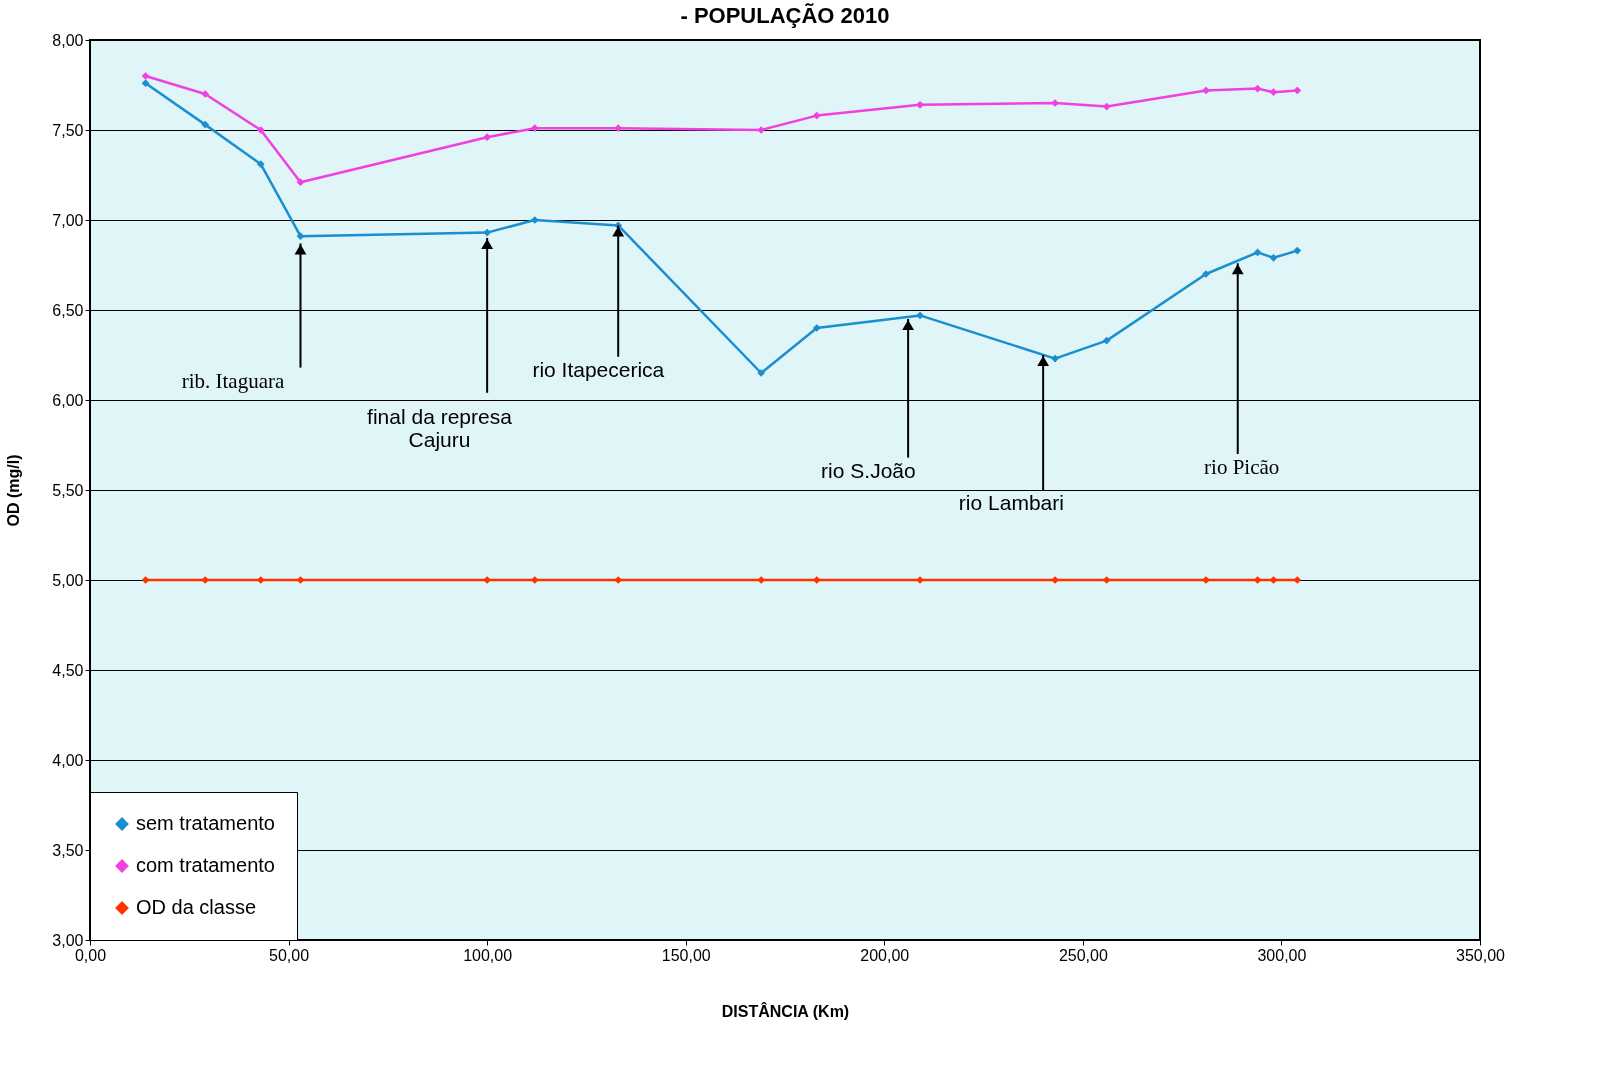 The width and height of the screenshot is (1610, 1077). I want to click on y-axis-title: OD (mg/l), so click(14, 490).